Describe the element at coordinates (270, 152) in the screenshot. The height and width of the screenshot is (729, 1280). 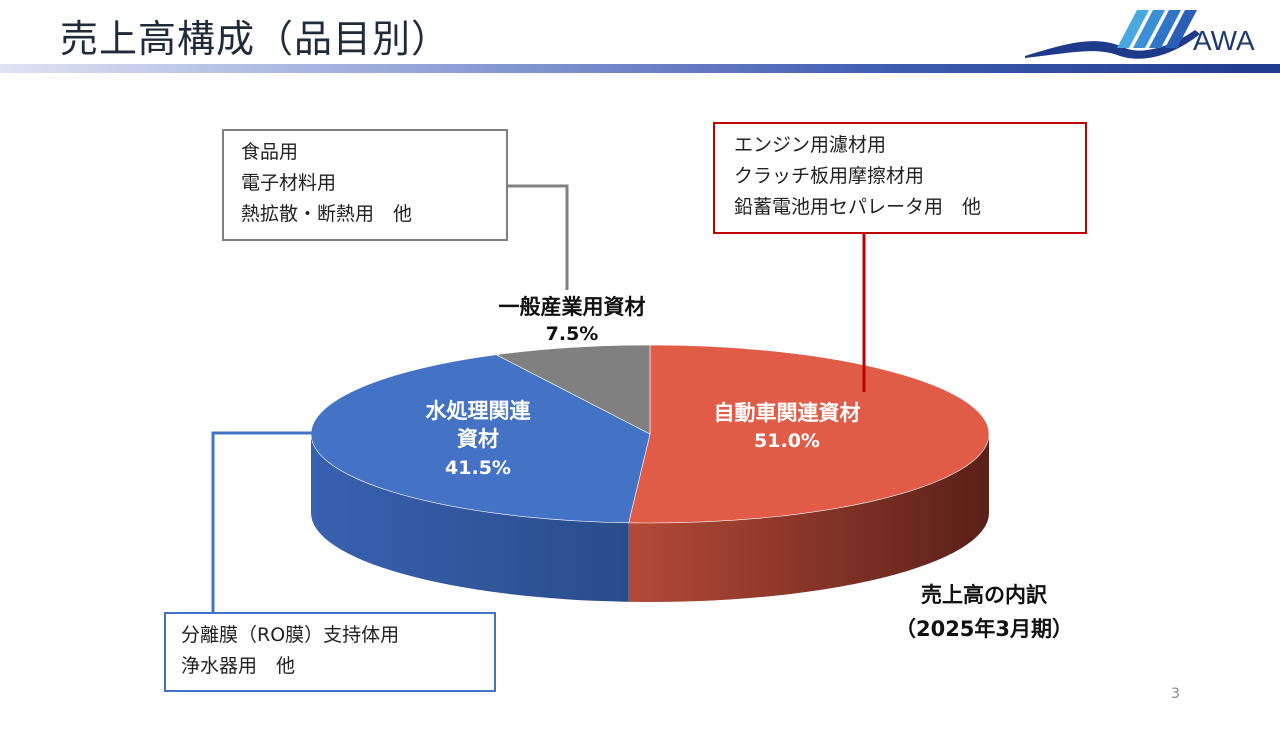
I see `callout-item: 食品用` at that location.